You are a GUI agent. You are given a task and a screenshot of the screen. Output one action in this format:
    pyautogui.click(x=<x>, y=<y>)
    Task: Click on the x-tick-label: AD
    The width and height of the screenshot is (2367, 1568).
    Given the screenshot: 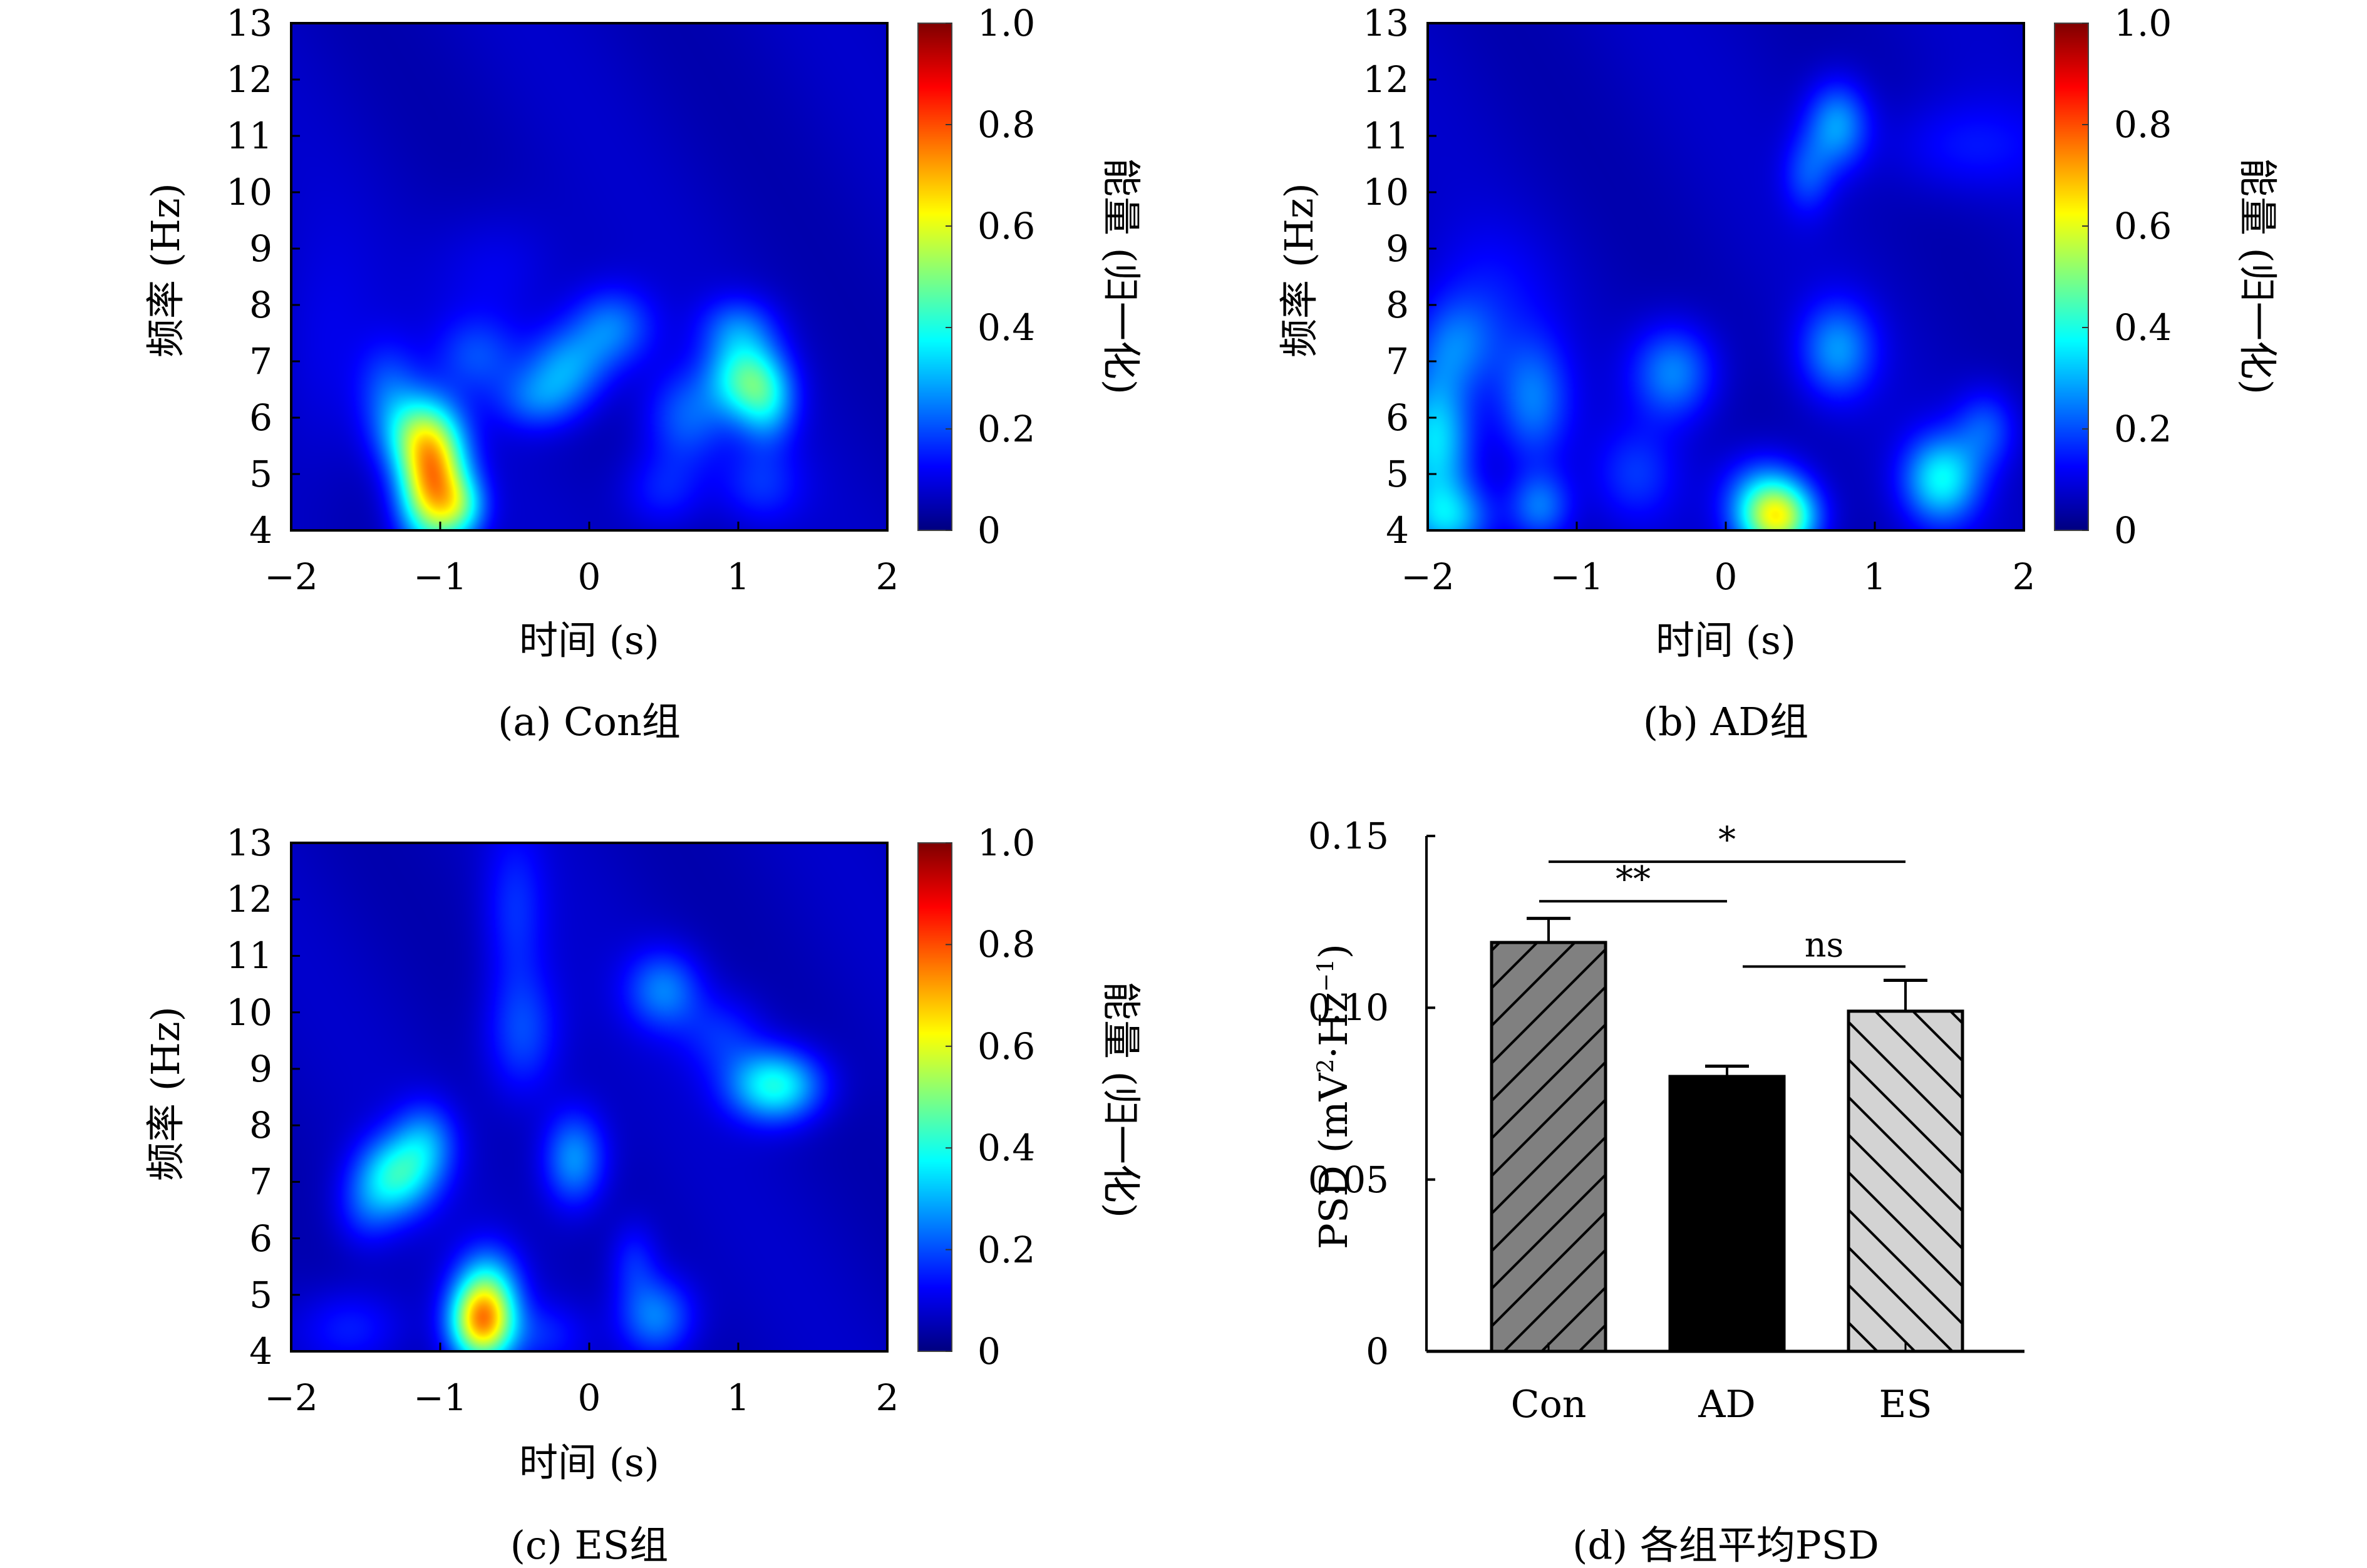 What is the action you would take?
    pyautogui.click(x=1727, y=1404)
    